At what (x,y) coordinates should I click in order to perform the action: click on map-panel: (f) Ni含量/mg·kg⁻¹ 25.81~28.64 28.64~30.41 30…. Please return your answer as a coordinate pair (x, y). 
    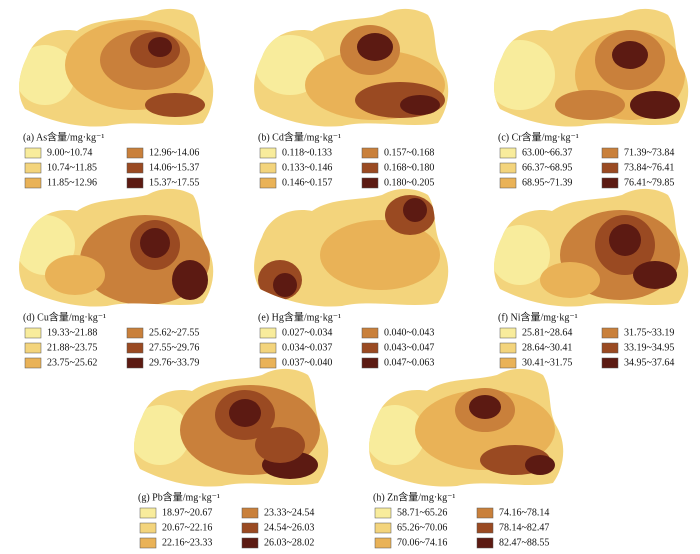
    Looking at the image, I should click on (591, 278).